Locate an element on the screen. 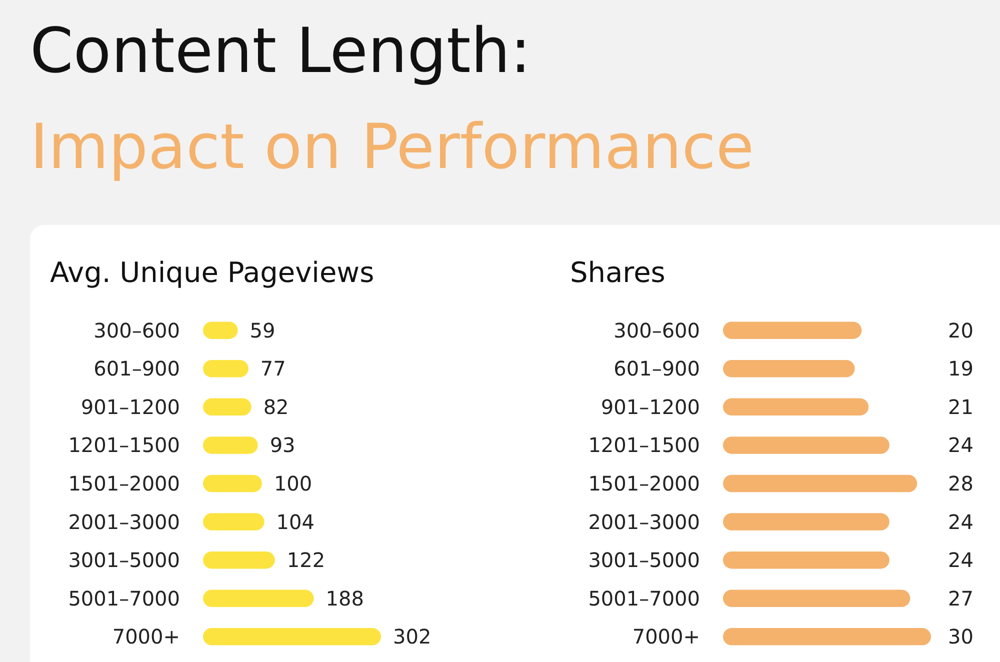 The image size is (1000, 662). data-label: 82 is located at coordinates (276, 406).